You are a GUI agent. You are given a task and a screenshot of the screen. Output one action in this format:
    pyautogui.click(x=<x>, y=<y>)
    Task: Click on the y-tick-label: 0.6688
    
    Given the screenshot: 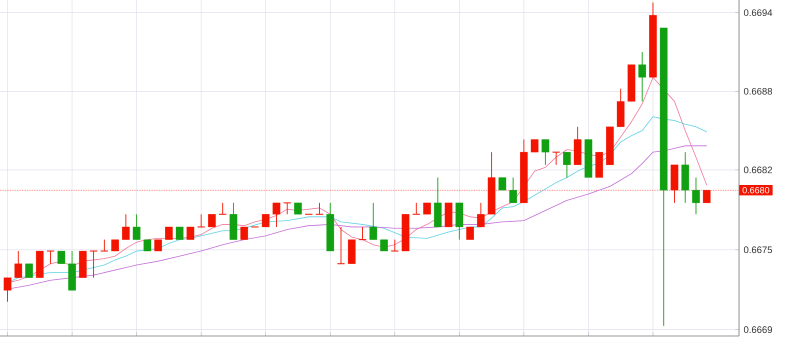 What is the action you would take?
    pyautogui.click(x=758, y=91)
    